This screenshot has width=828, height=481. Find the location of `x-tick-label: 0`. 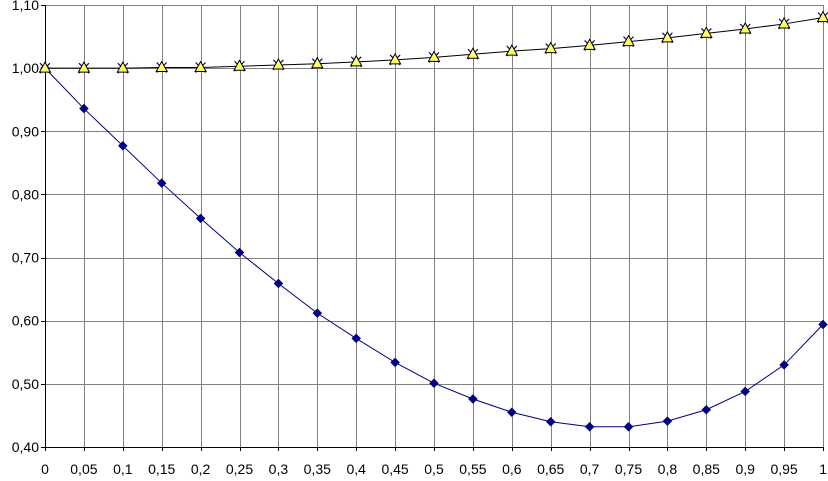

x-tick-label: 0 is located at coordinates (45, 469).